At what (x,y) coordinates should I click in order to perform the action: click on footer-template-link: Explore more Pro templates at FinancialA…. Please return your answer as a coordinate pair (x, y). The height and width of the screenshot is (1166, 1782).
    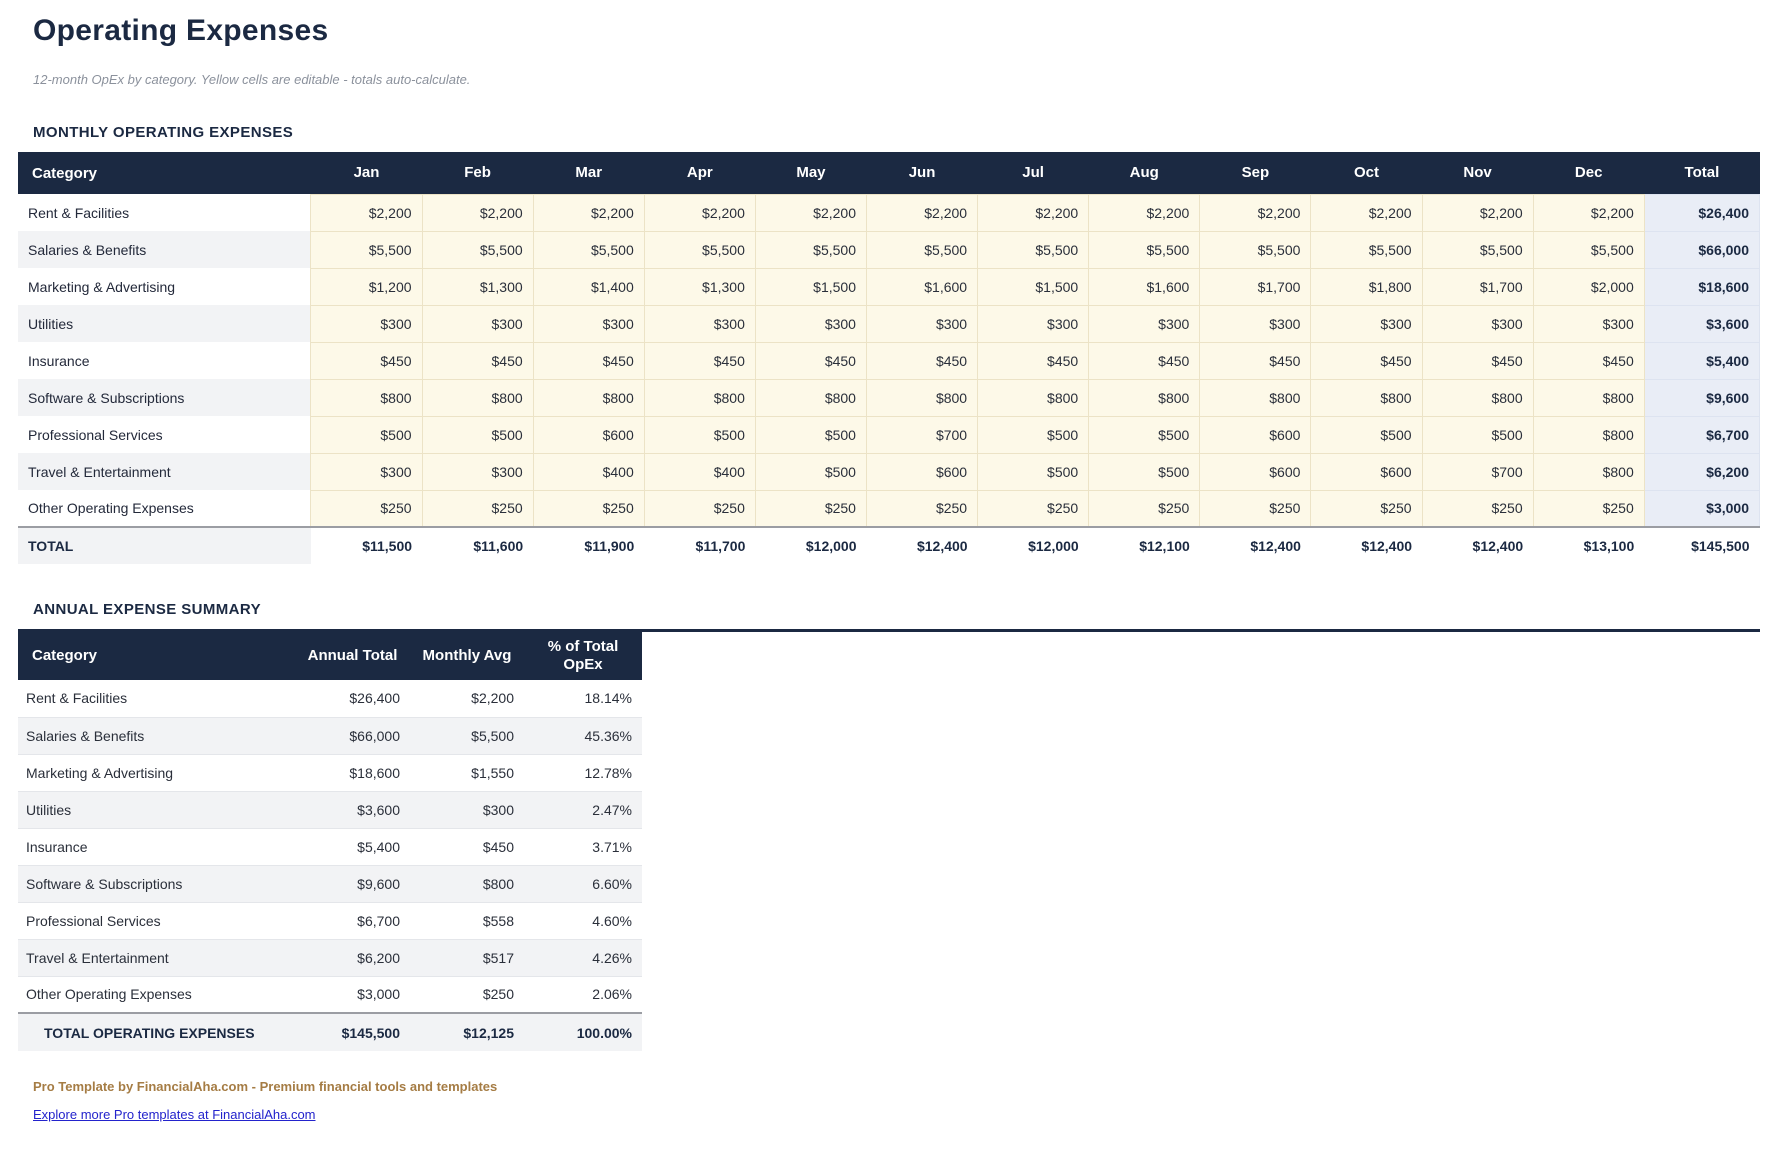
    Looking at the image, I should click on (174, 1114).